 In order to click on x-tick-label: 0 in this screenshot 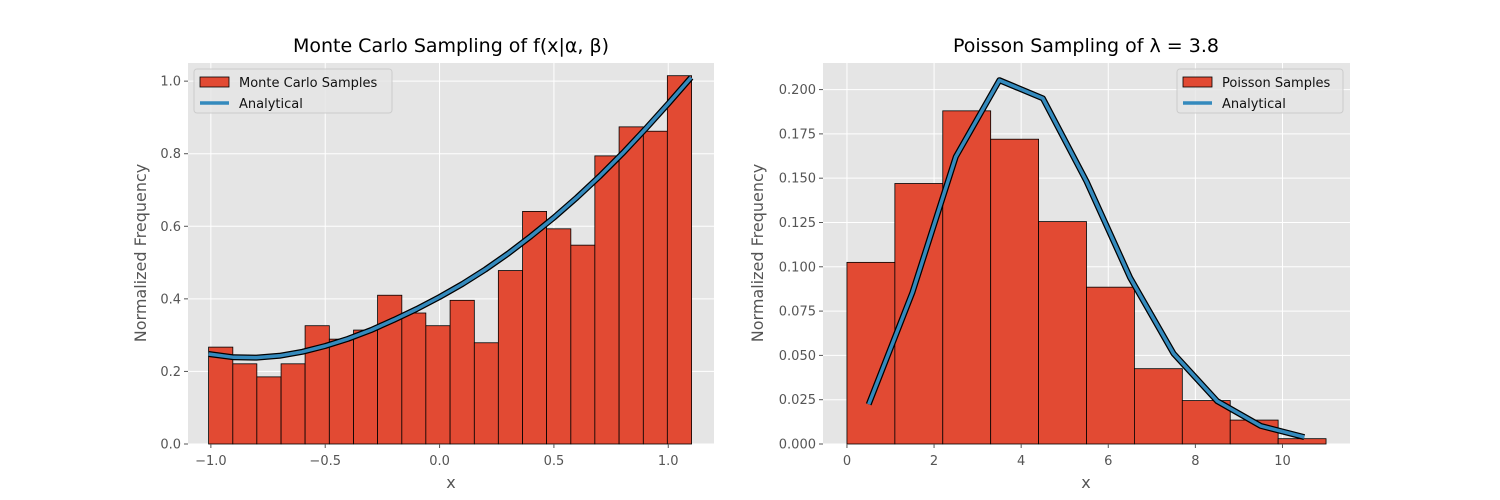, I will do `click(847, 461)`.